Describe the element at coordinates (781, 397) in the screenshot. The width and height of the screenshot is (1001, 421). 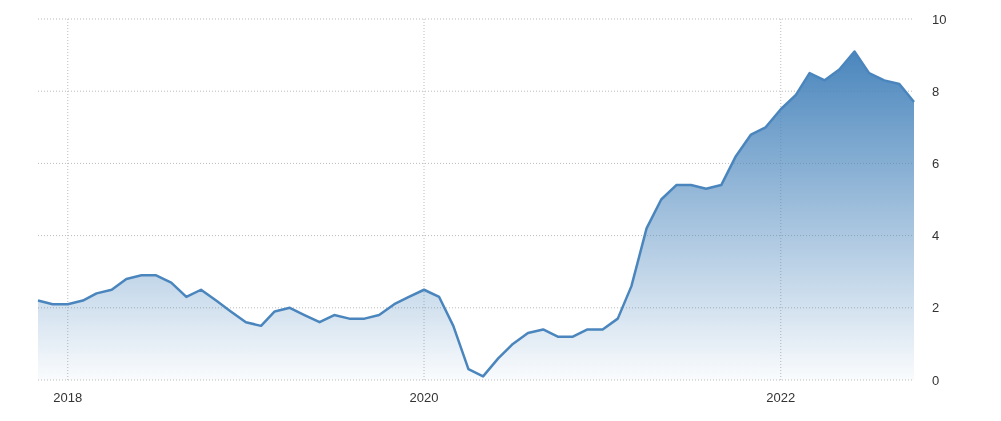
I see `x-tick-label: 2022` at that location.